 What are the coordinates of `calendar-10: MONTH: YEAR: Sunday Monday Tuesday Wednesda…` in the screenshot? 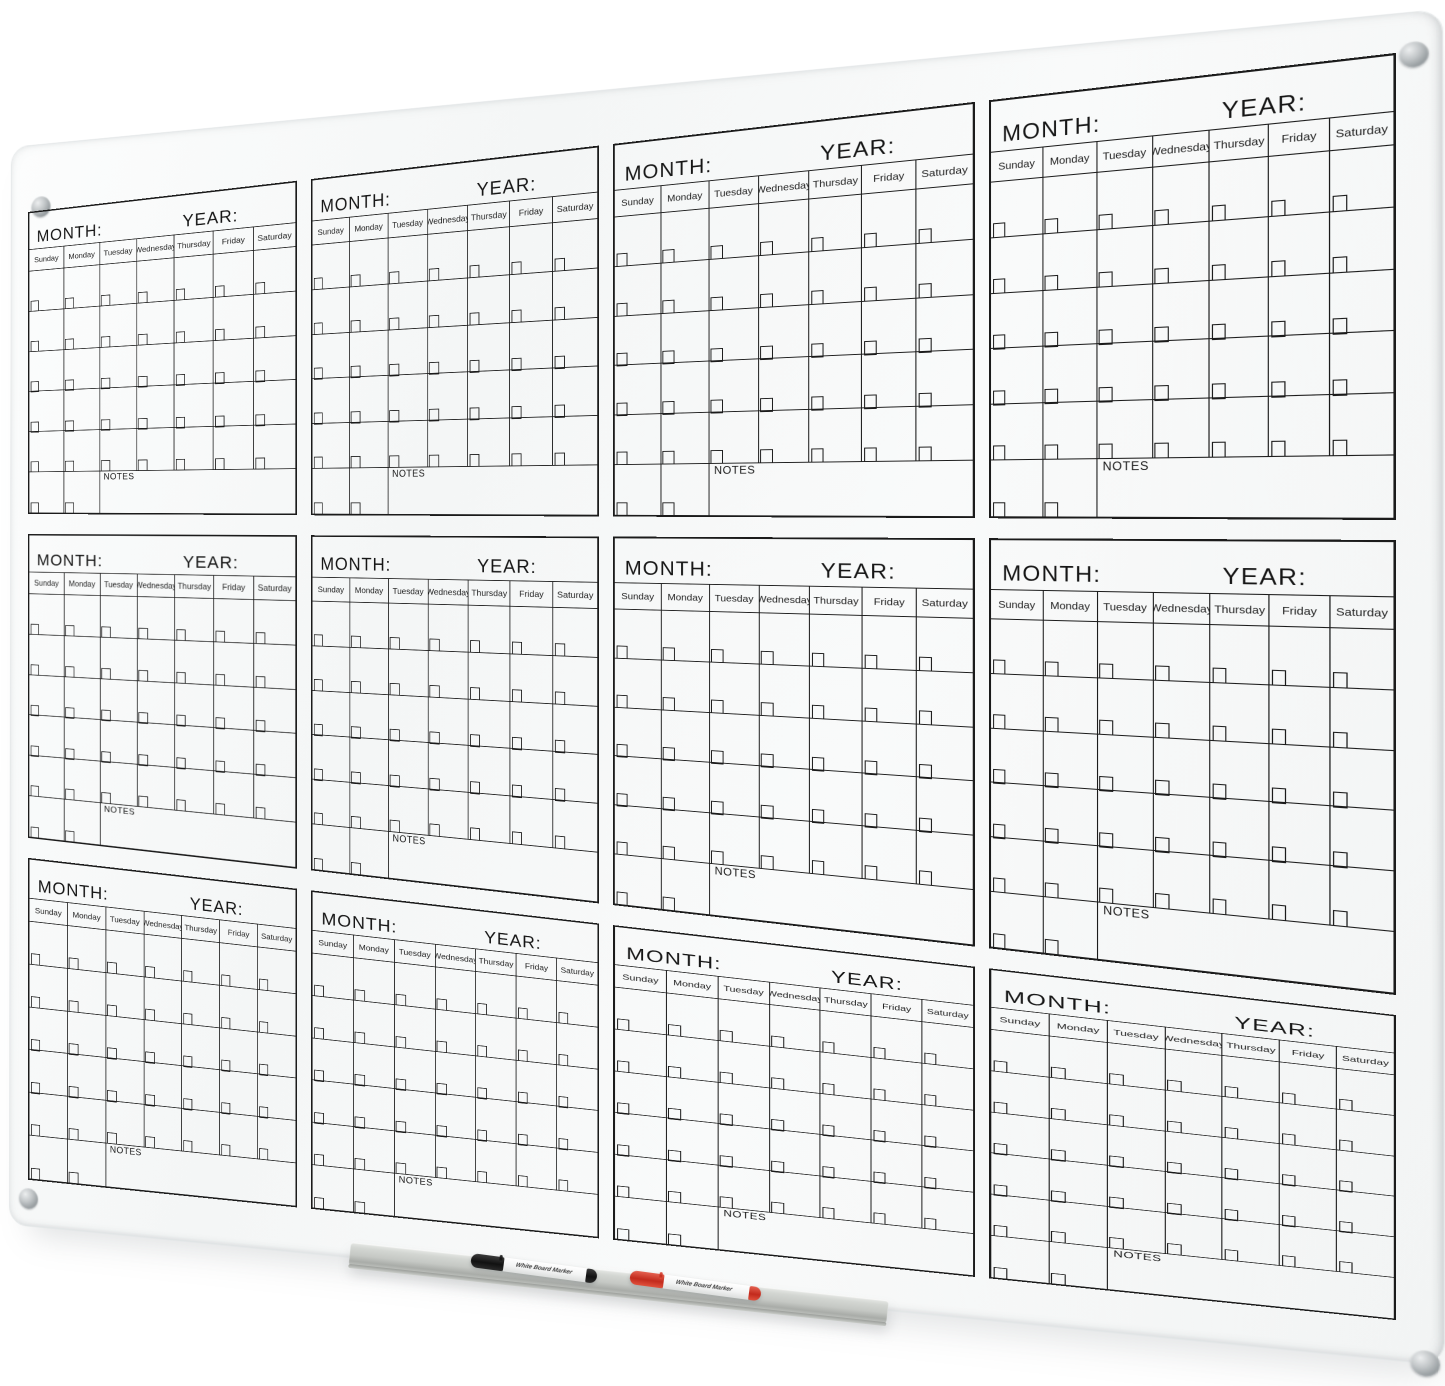 It's located at (455, 1064).